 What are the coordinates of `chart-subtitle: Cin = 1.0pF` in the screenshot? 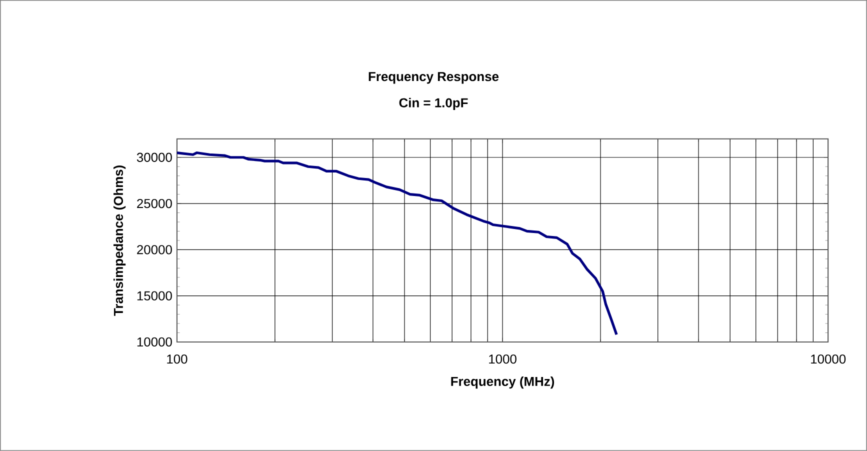 It's located at (433, 104).